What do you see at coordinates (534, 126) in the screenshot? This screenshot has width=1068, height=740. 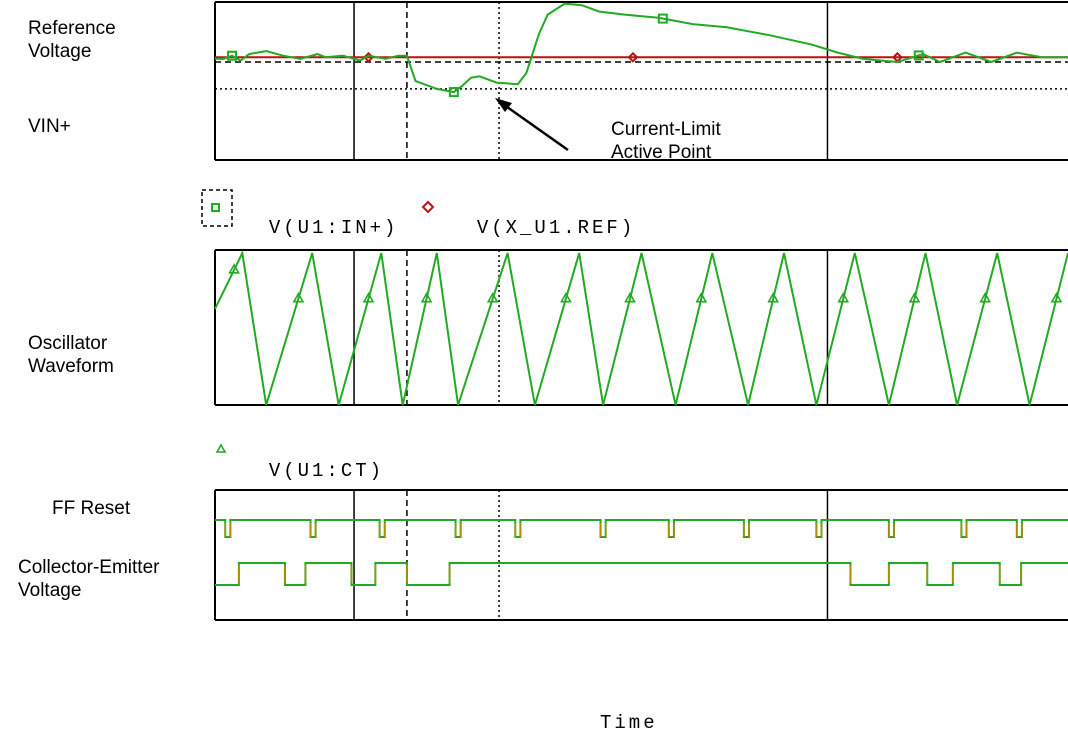 I see `annotation-arrow` at bounding box center [534, 126].